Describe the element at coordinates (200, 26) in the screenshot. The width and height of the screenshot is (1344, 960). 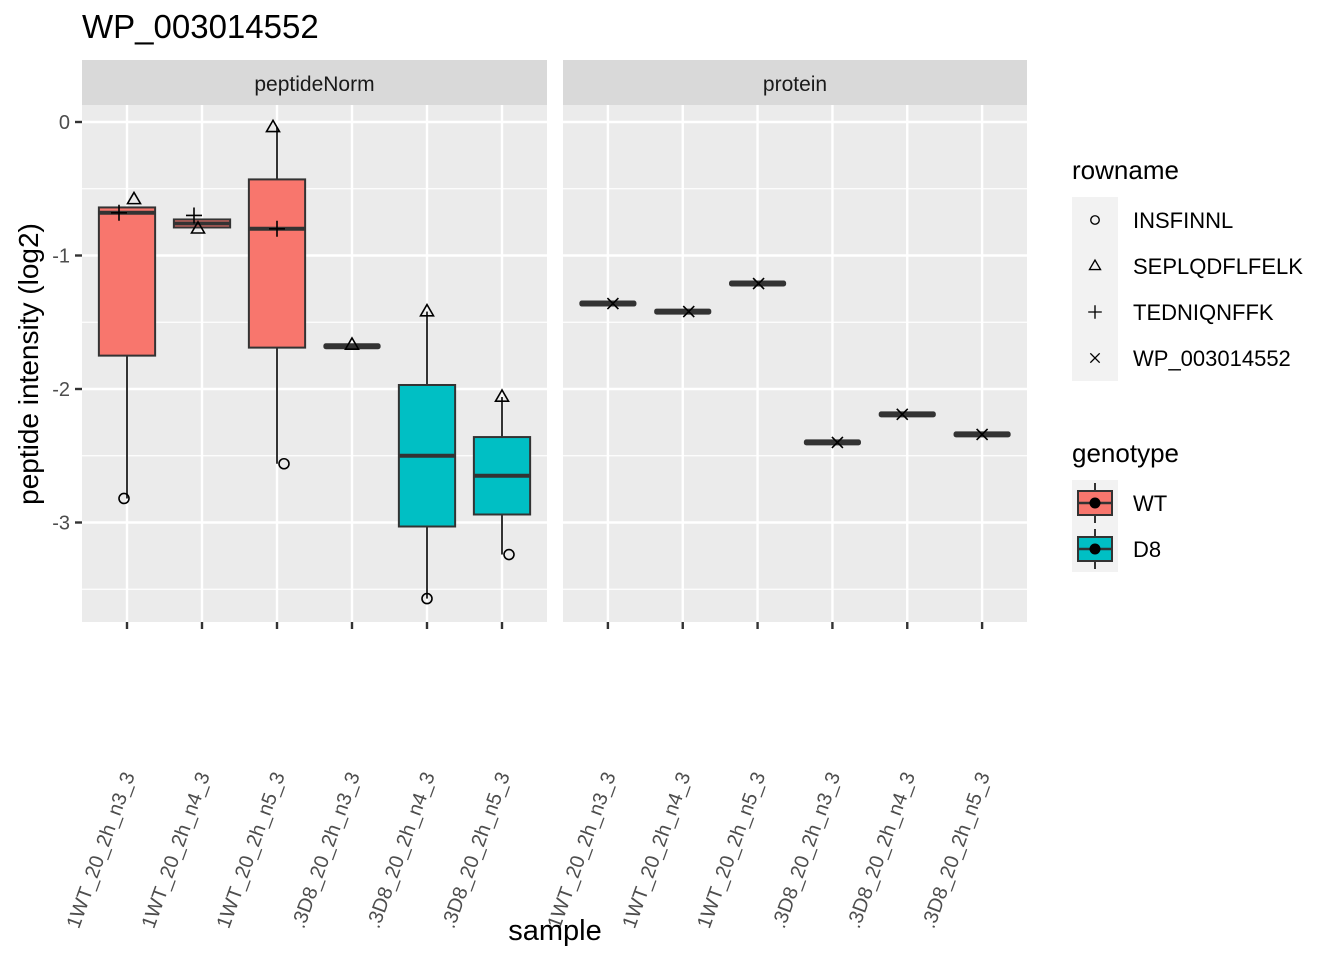
I see `chart-title: WP_003014552` at that location.